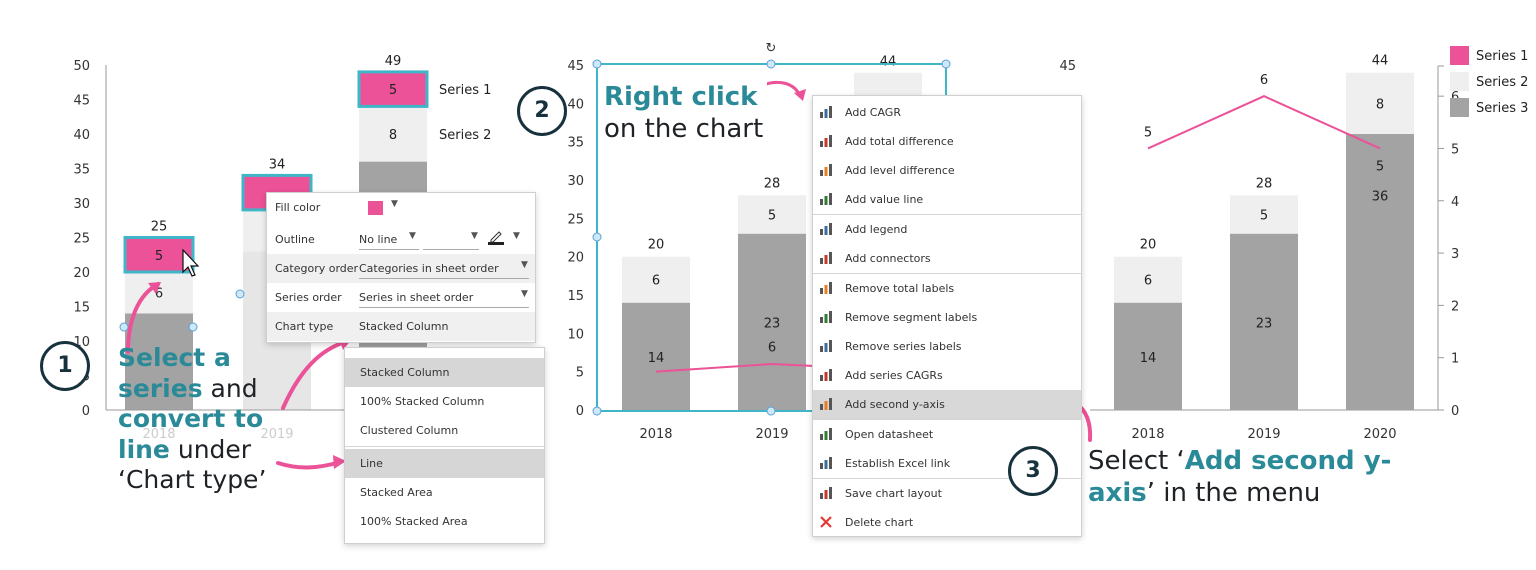 Image resolution: width=1536 pixels, height=570 pixels. I want to click on category-order-value: Categories in sheet order, so click(429, 268).